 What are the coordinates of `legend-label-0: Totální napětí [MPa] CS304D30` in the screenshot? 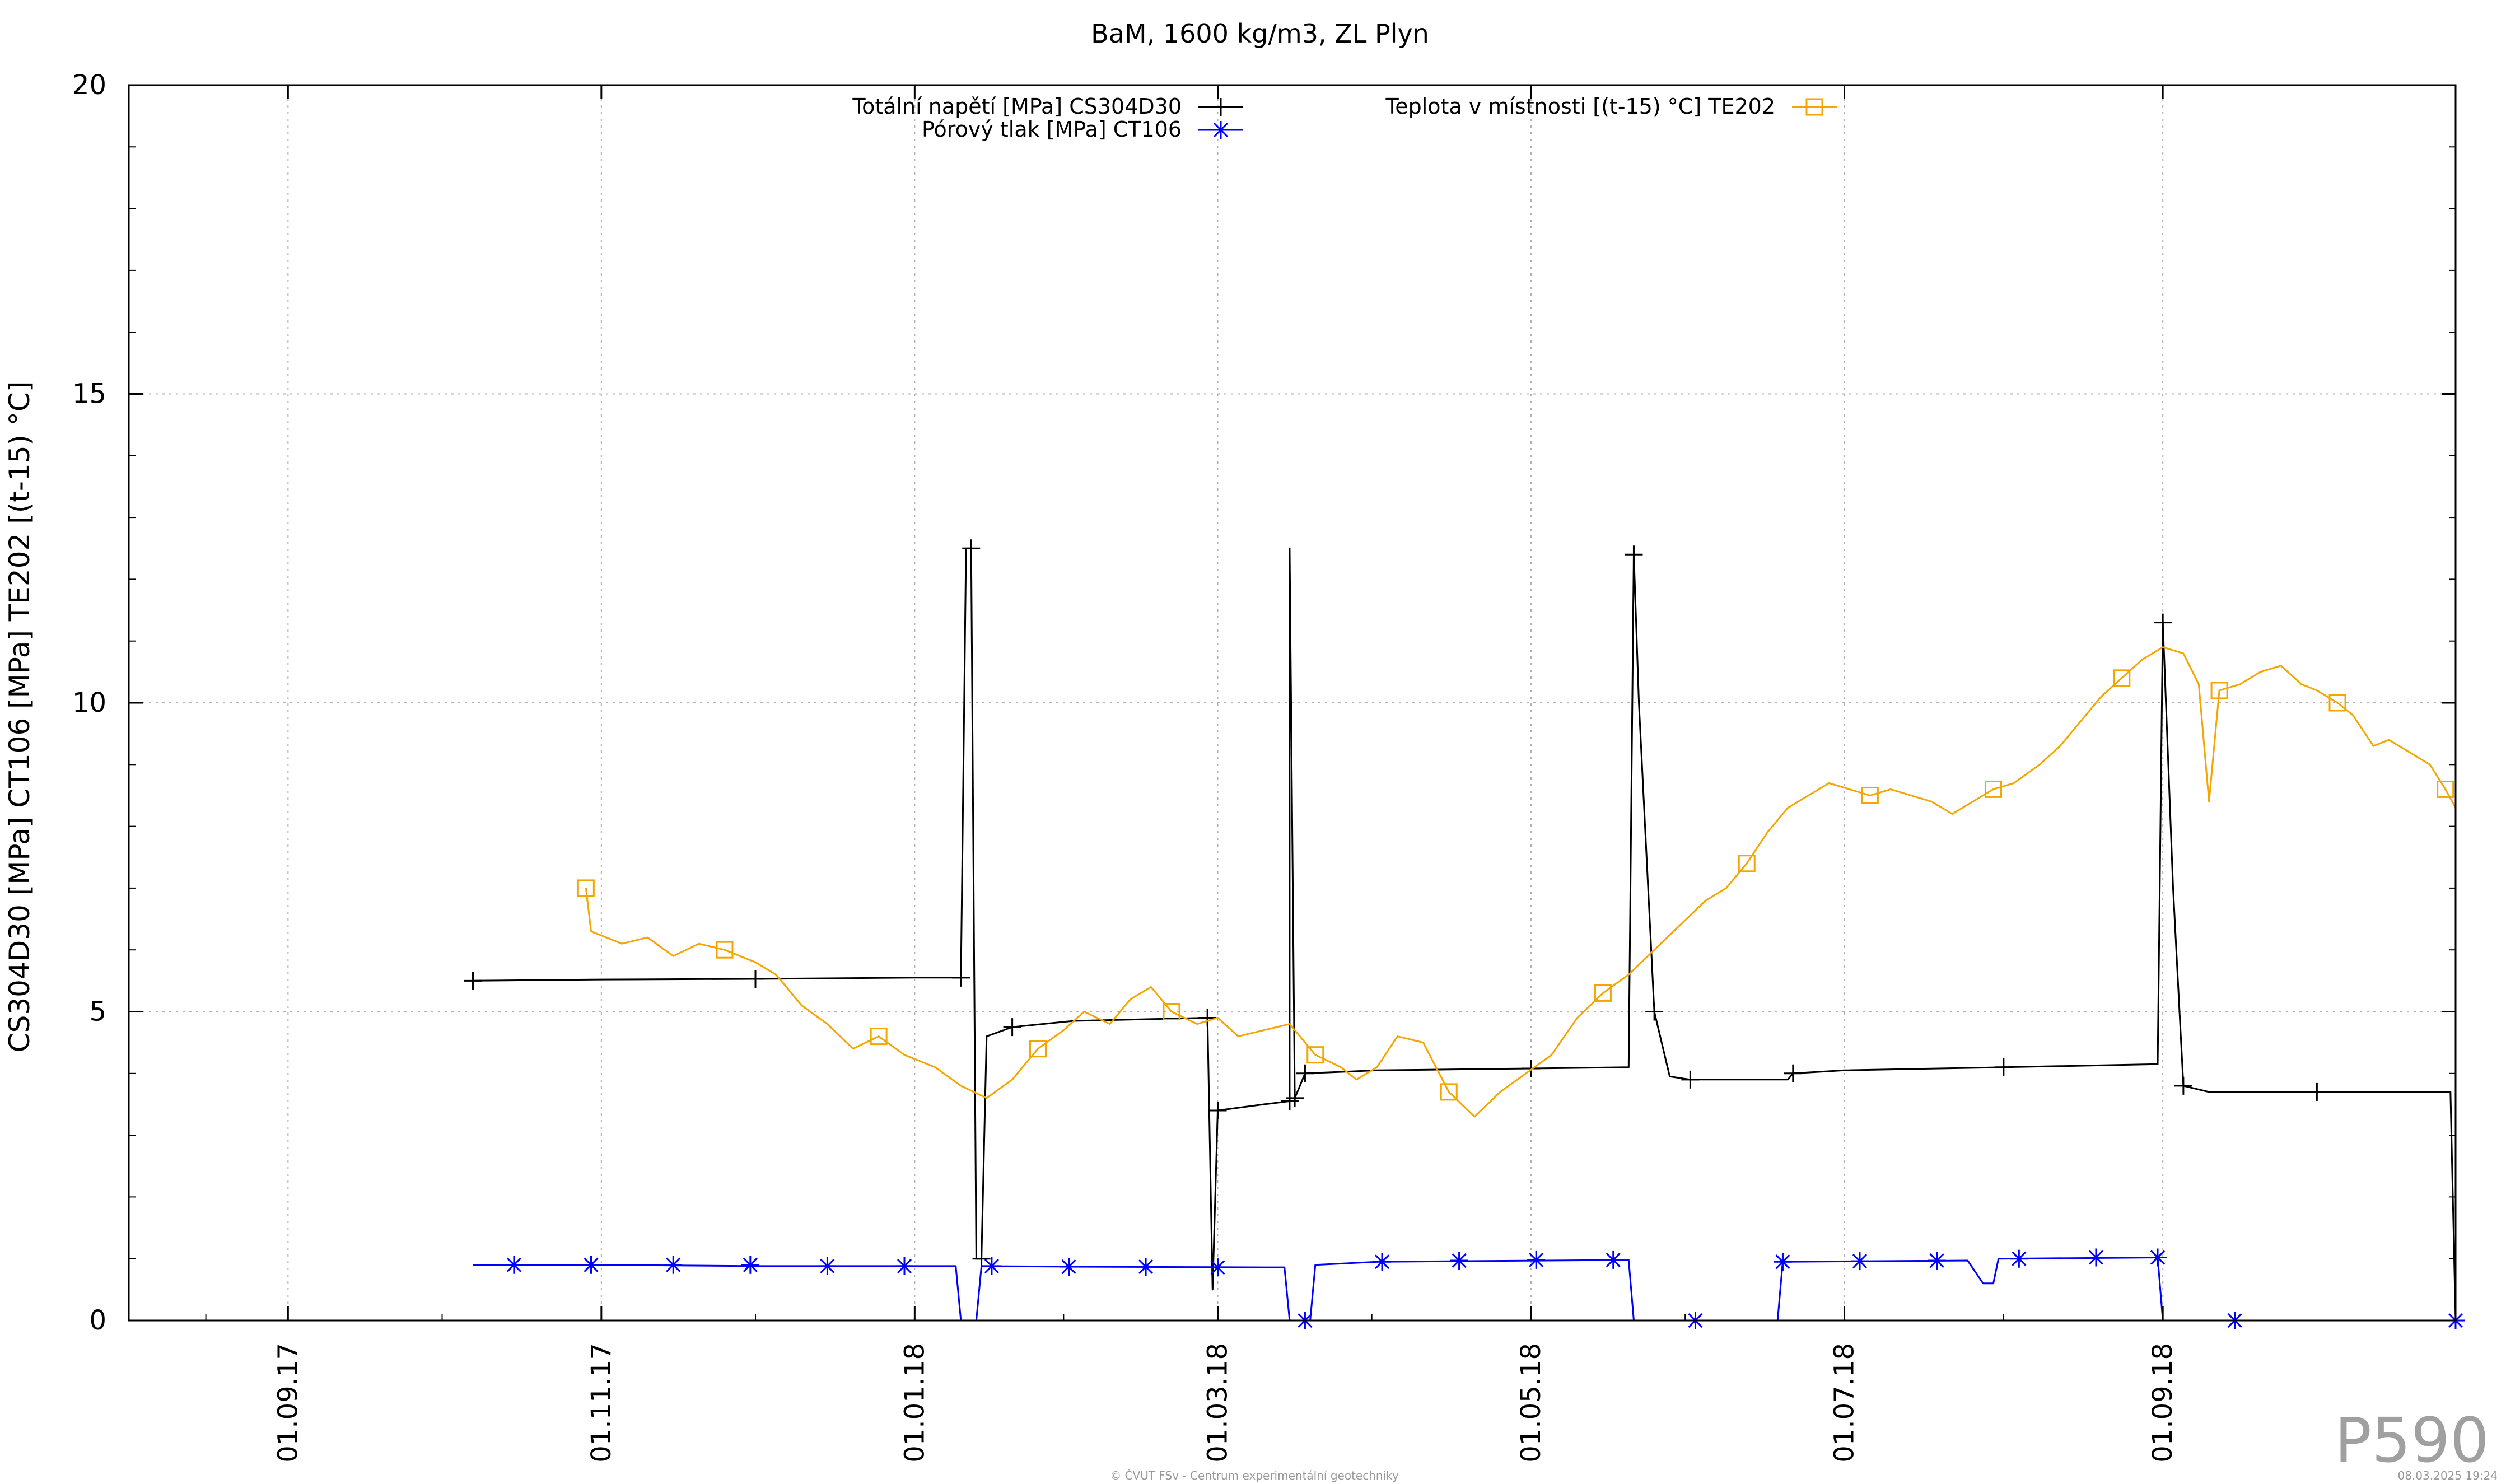 It's located at (1017, 107).